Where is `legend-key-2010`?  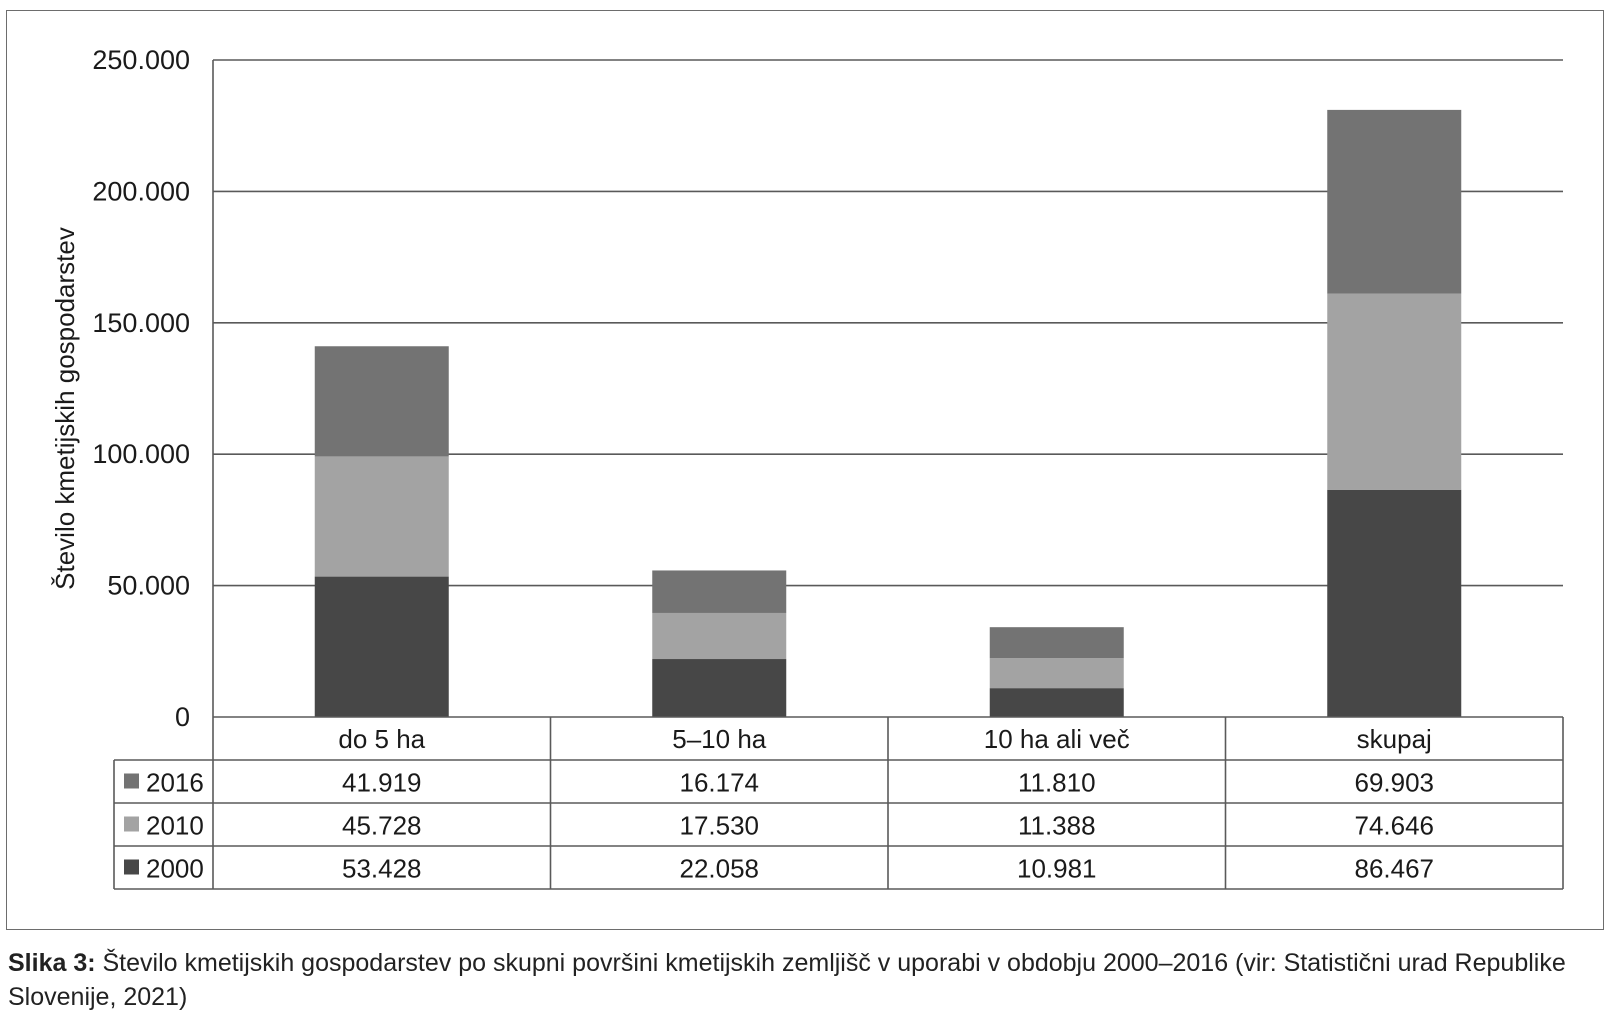
legend-key-2010 is located at coordinates (131, 824).